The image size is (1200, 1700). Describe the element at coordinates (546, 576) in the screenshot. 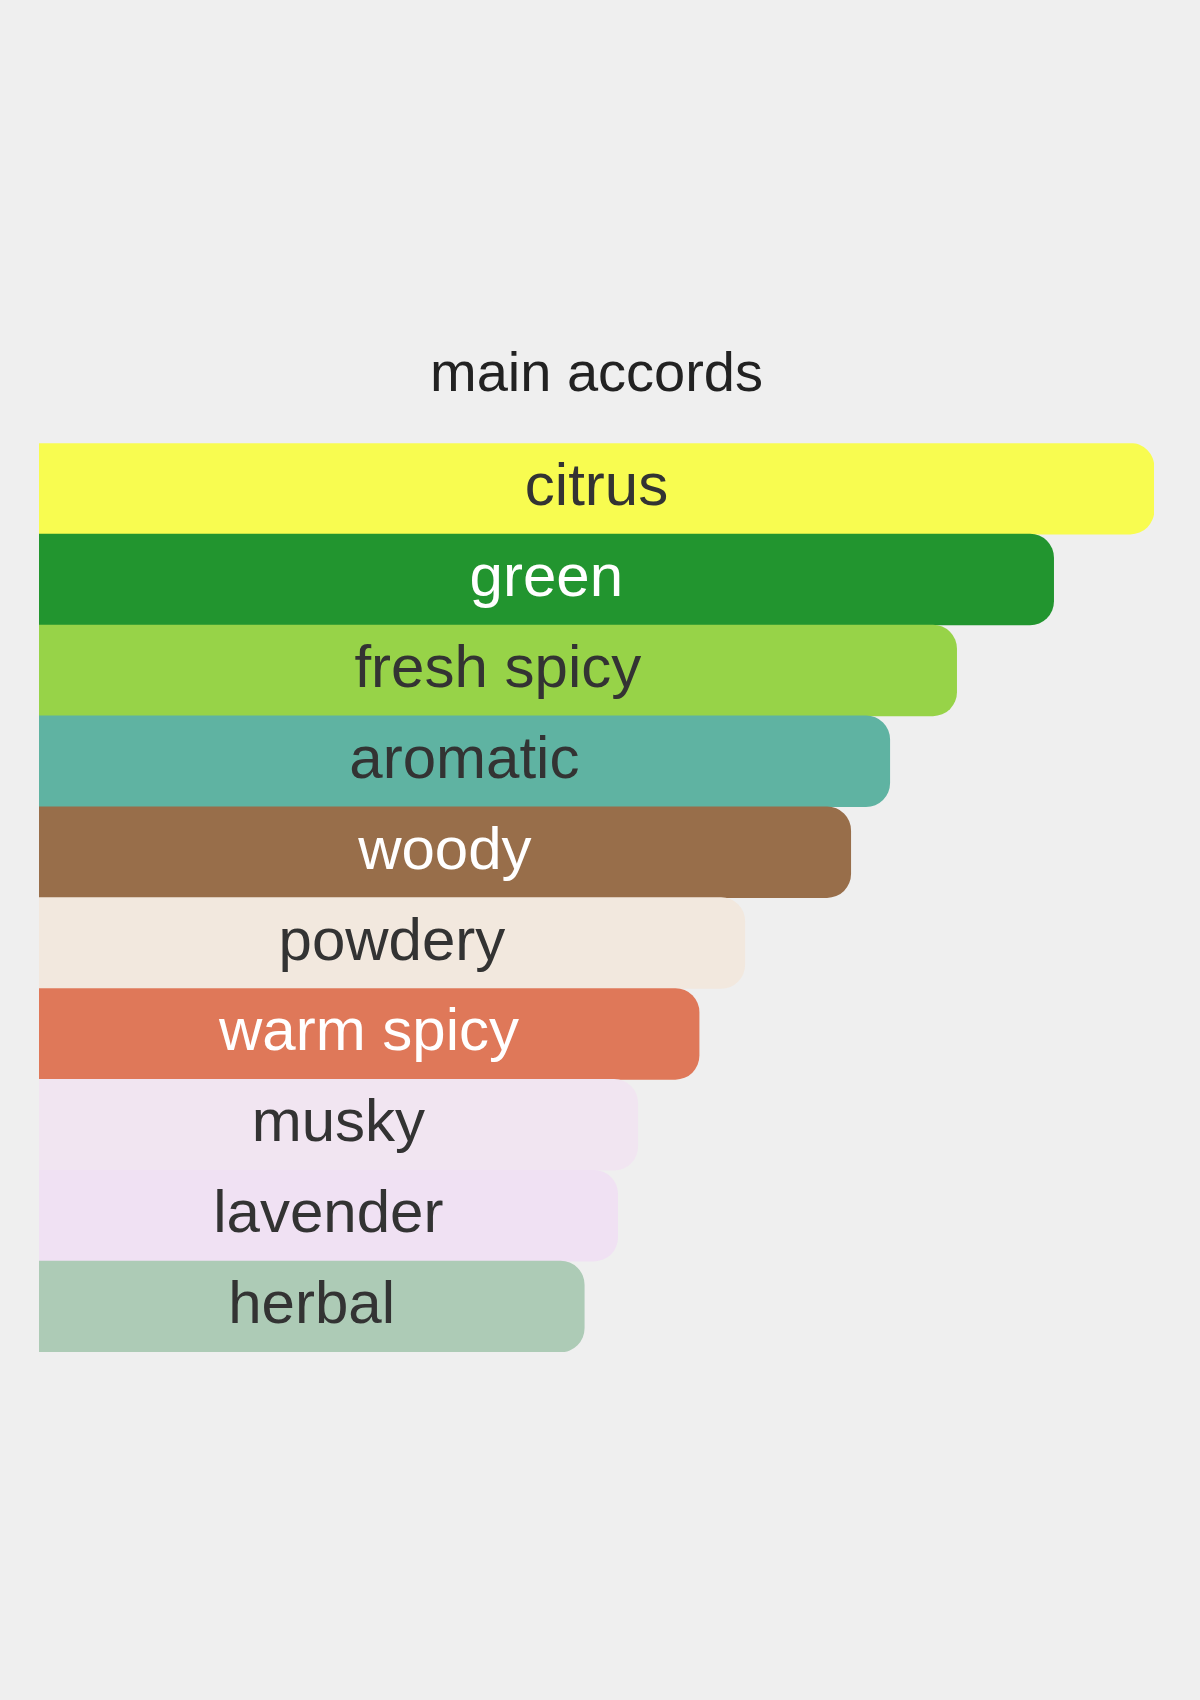

I see `y-tick-label: green` at that location.